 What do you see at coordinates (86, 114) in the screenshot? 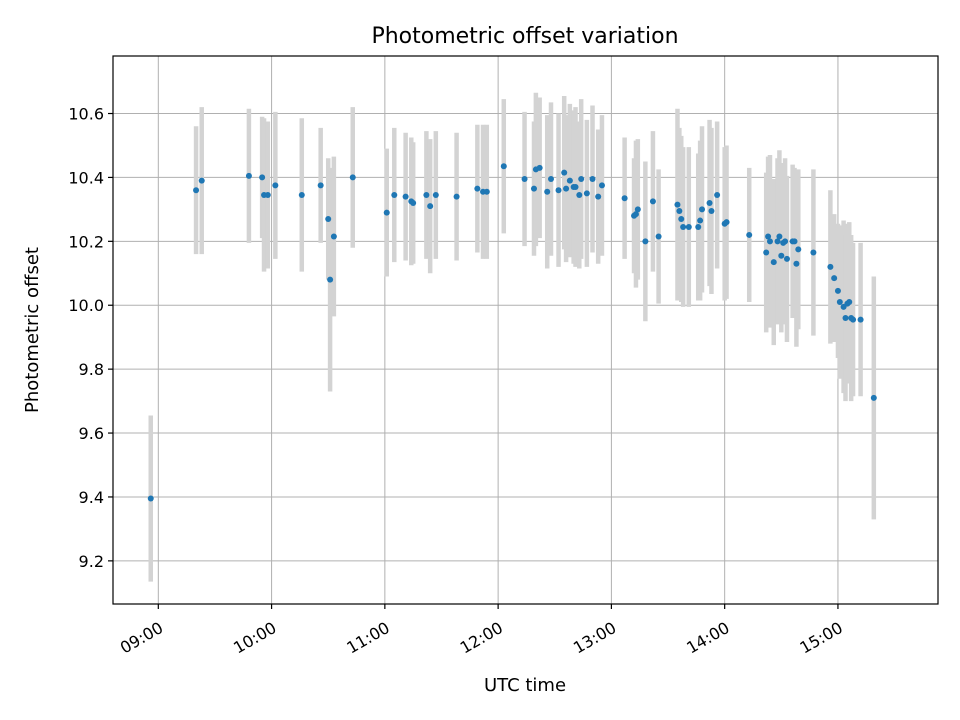
I see `y-tick-label: 10.6` at bounding box center [86, 114].